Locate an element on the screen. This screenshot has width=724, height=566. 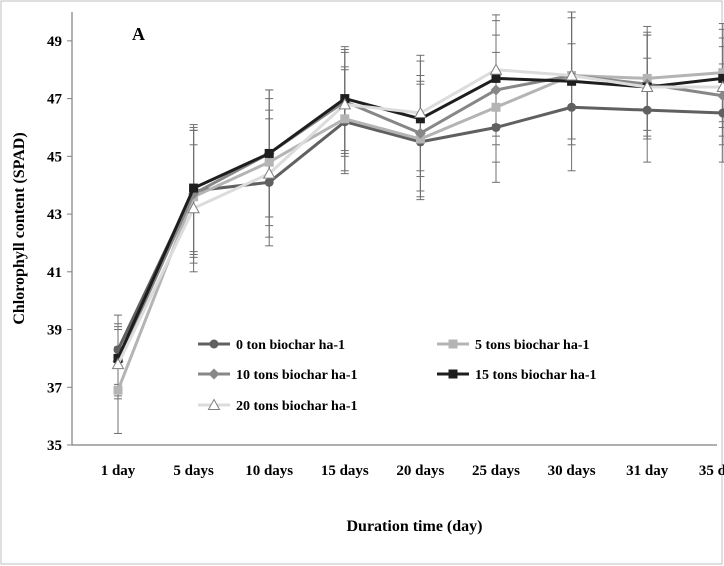
legend-label: 20 tons biochar ha-1 is located at coordinates (296, 406).